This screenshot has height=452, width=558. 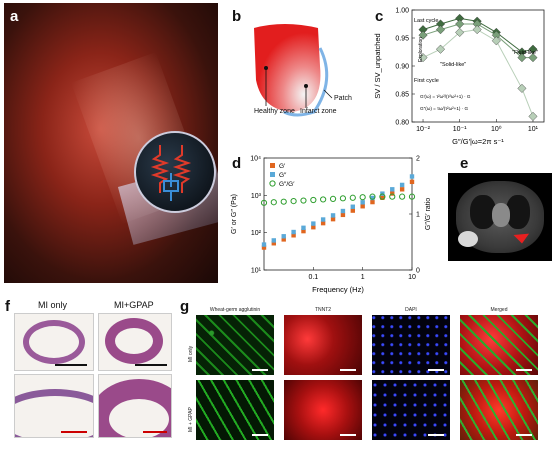 What do you see at coordinates (377, 65) in the screenshot?
I see `chart-c-ylabel: SV / SV_unpatched` at bounding box center [377, 65].